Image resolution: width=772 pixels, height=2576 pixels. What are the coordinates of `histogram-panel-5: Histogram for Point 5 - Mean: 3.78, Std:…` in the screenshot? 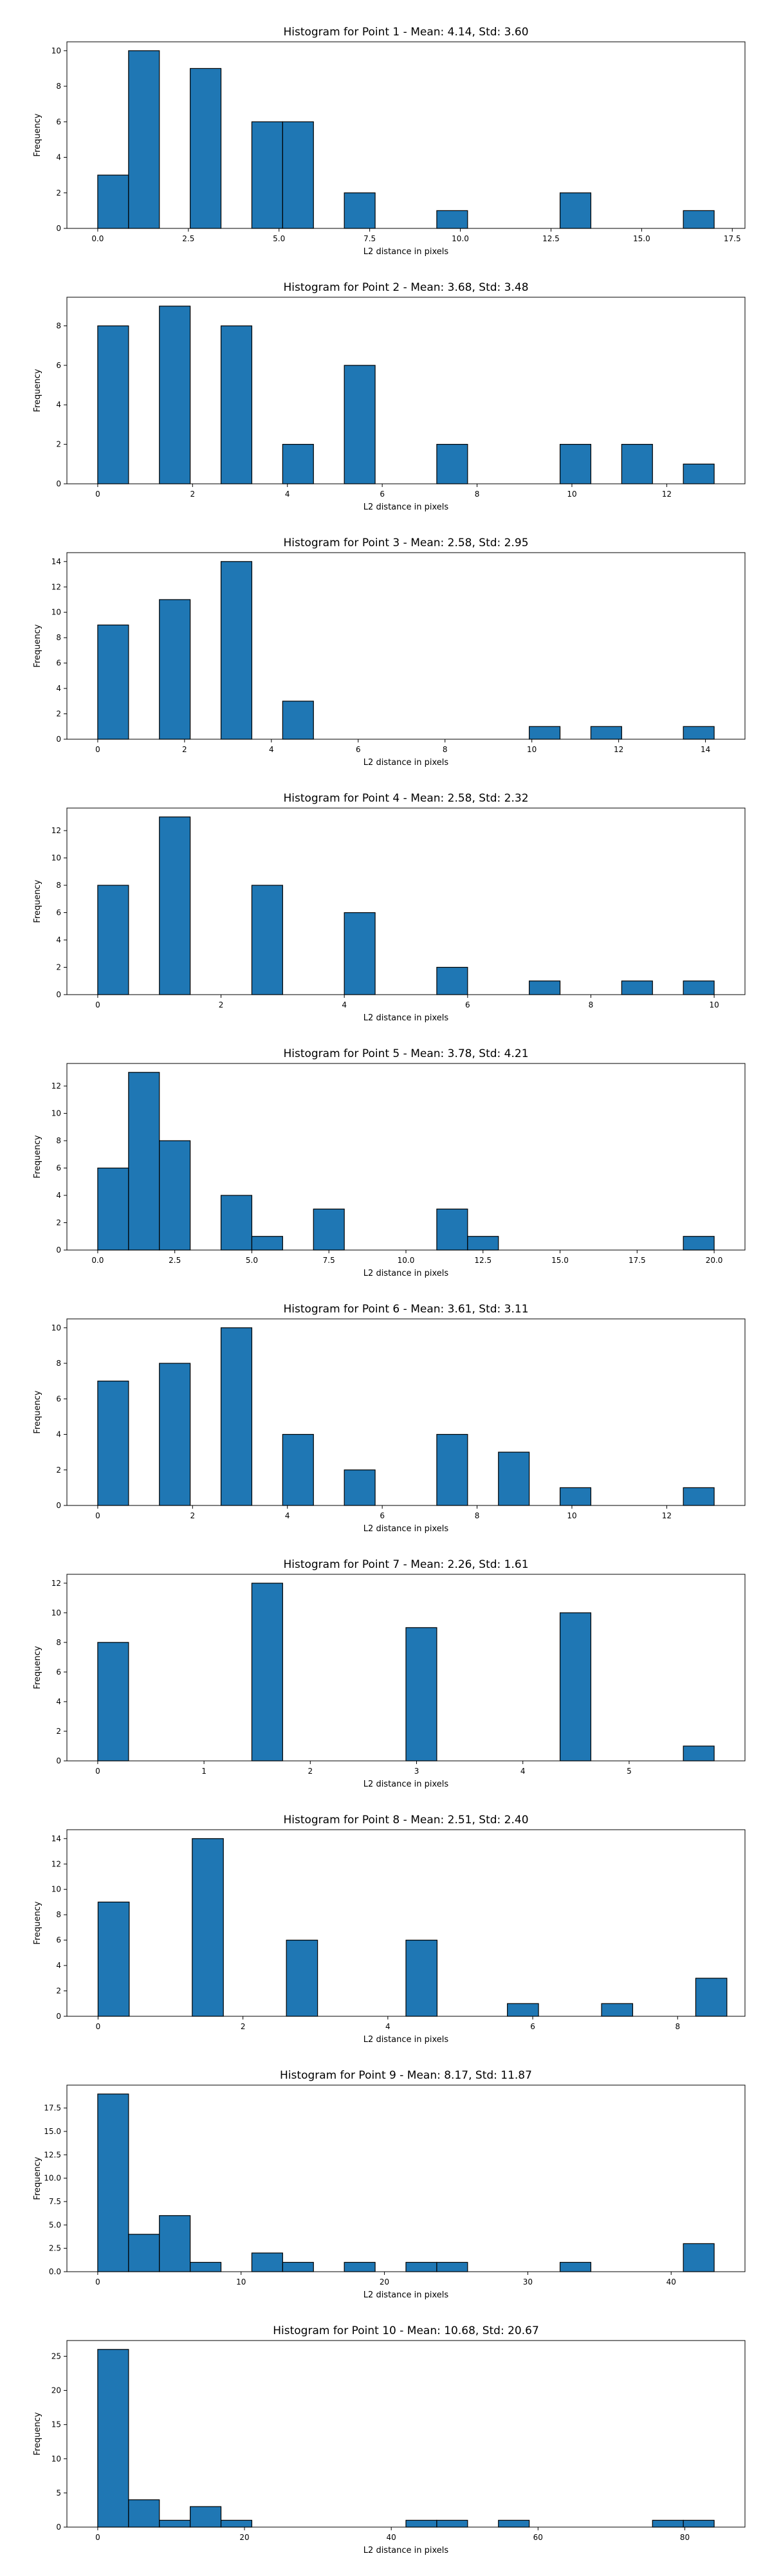 It's located at (389, 1162).